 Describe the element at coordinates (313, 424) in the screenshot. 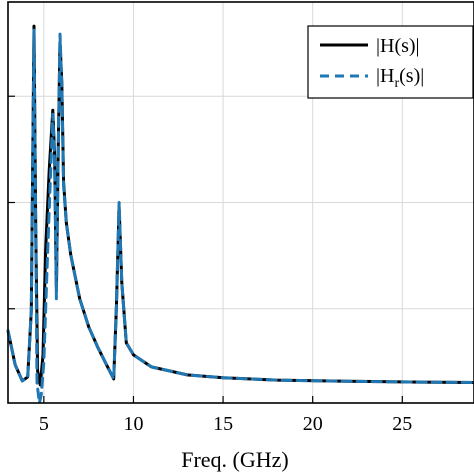

I see `x-tick-label: 20` at that location.